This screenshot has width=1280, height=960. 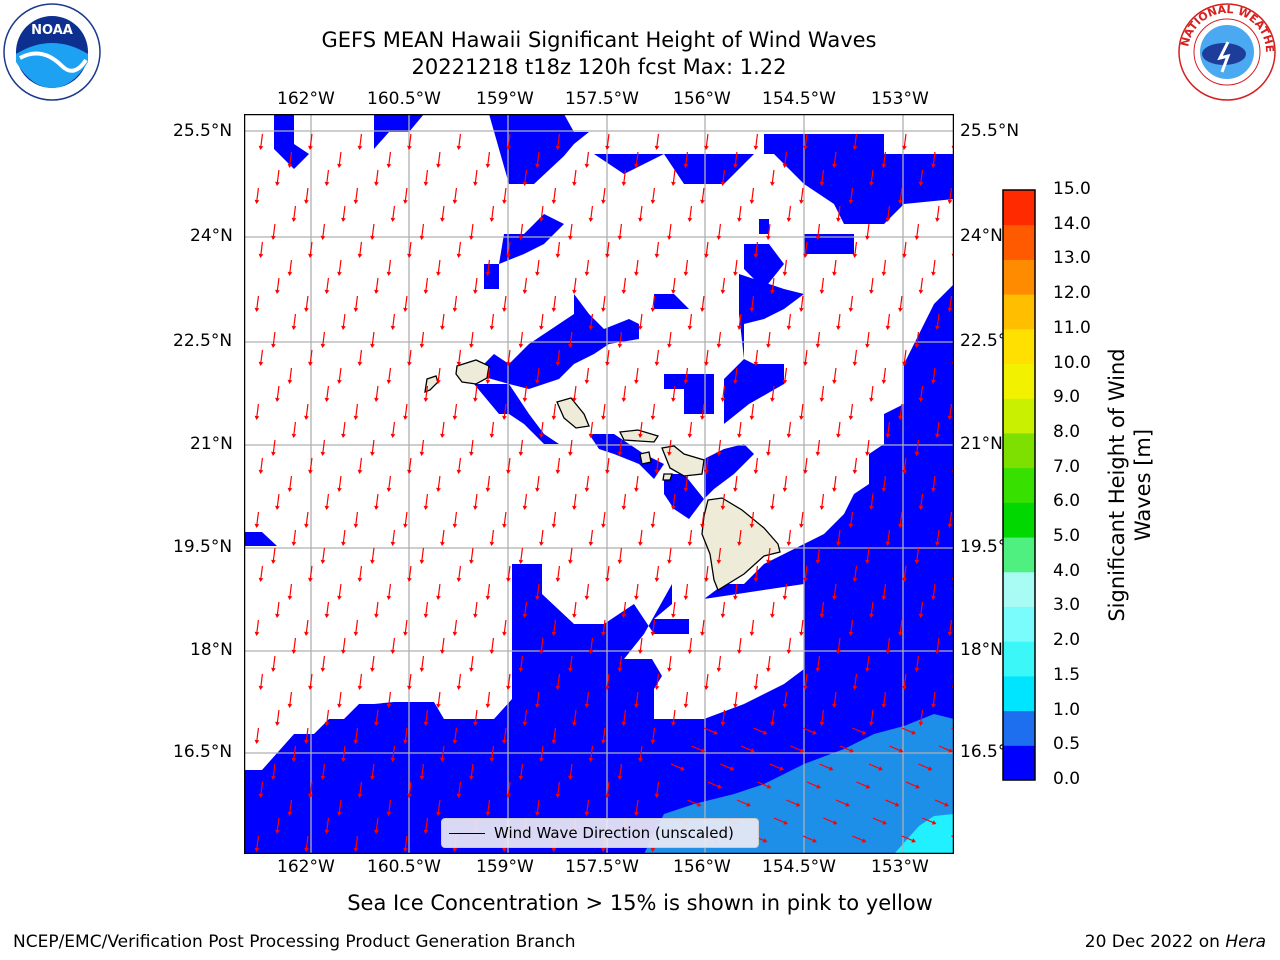 What do you see at coordinates (467, 833) in the screenshot?
I see `legend-line-icon` at bounding box center [467, 833].